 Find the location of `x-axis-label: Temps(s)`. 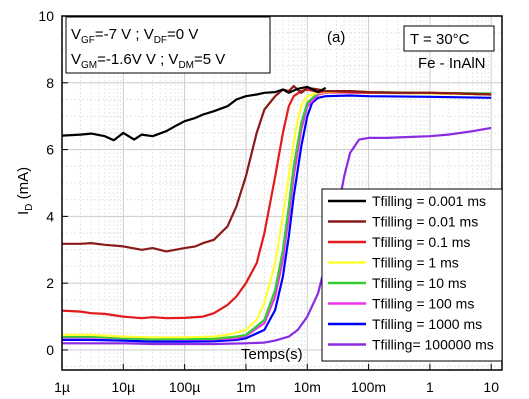

x-axis-label: Temps(s) is located at coordinates (272, 354).